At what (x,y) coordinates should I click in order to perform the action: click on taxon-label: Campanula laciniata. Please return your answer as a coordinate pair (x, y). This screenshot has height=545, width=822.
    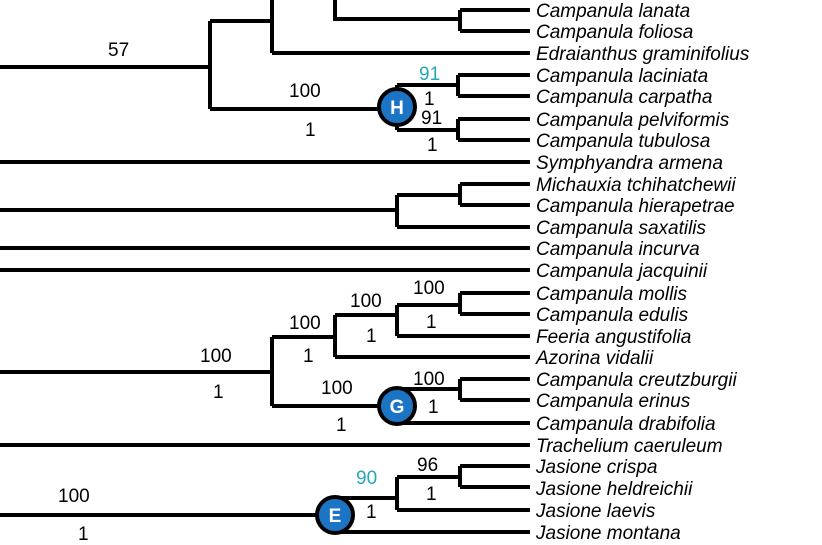
    Looking at the image, I should click on (622, 76).